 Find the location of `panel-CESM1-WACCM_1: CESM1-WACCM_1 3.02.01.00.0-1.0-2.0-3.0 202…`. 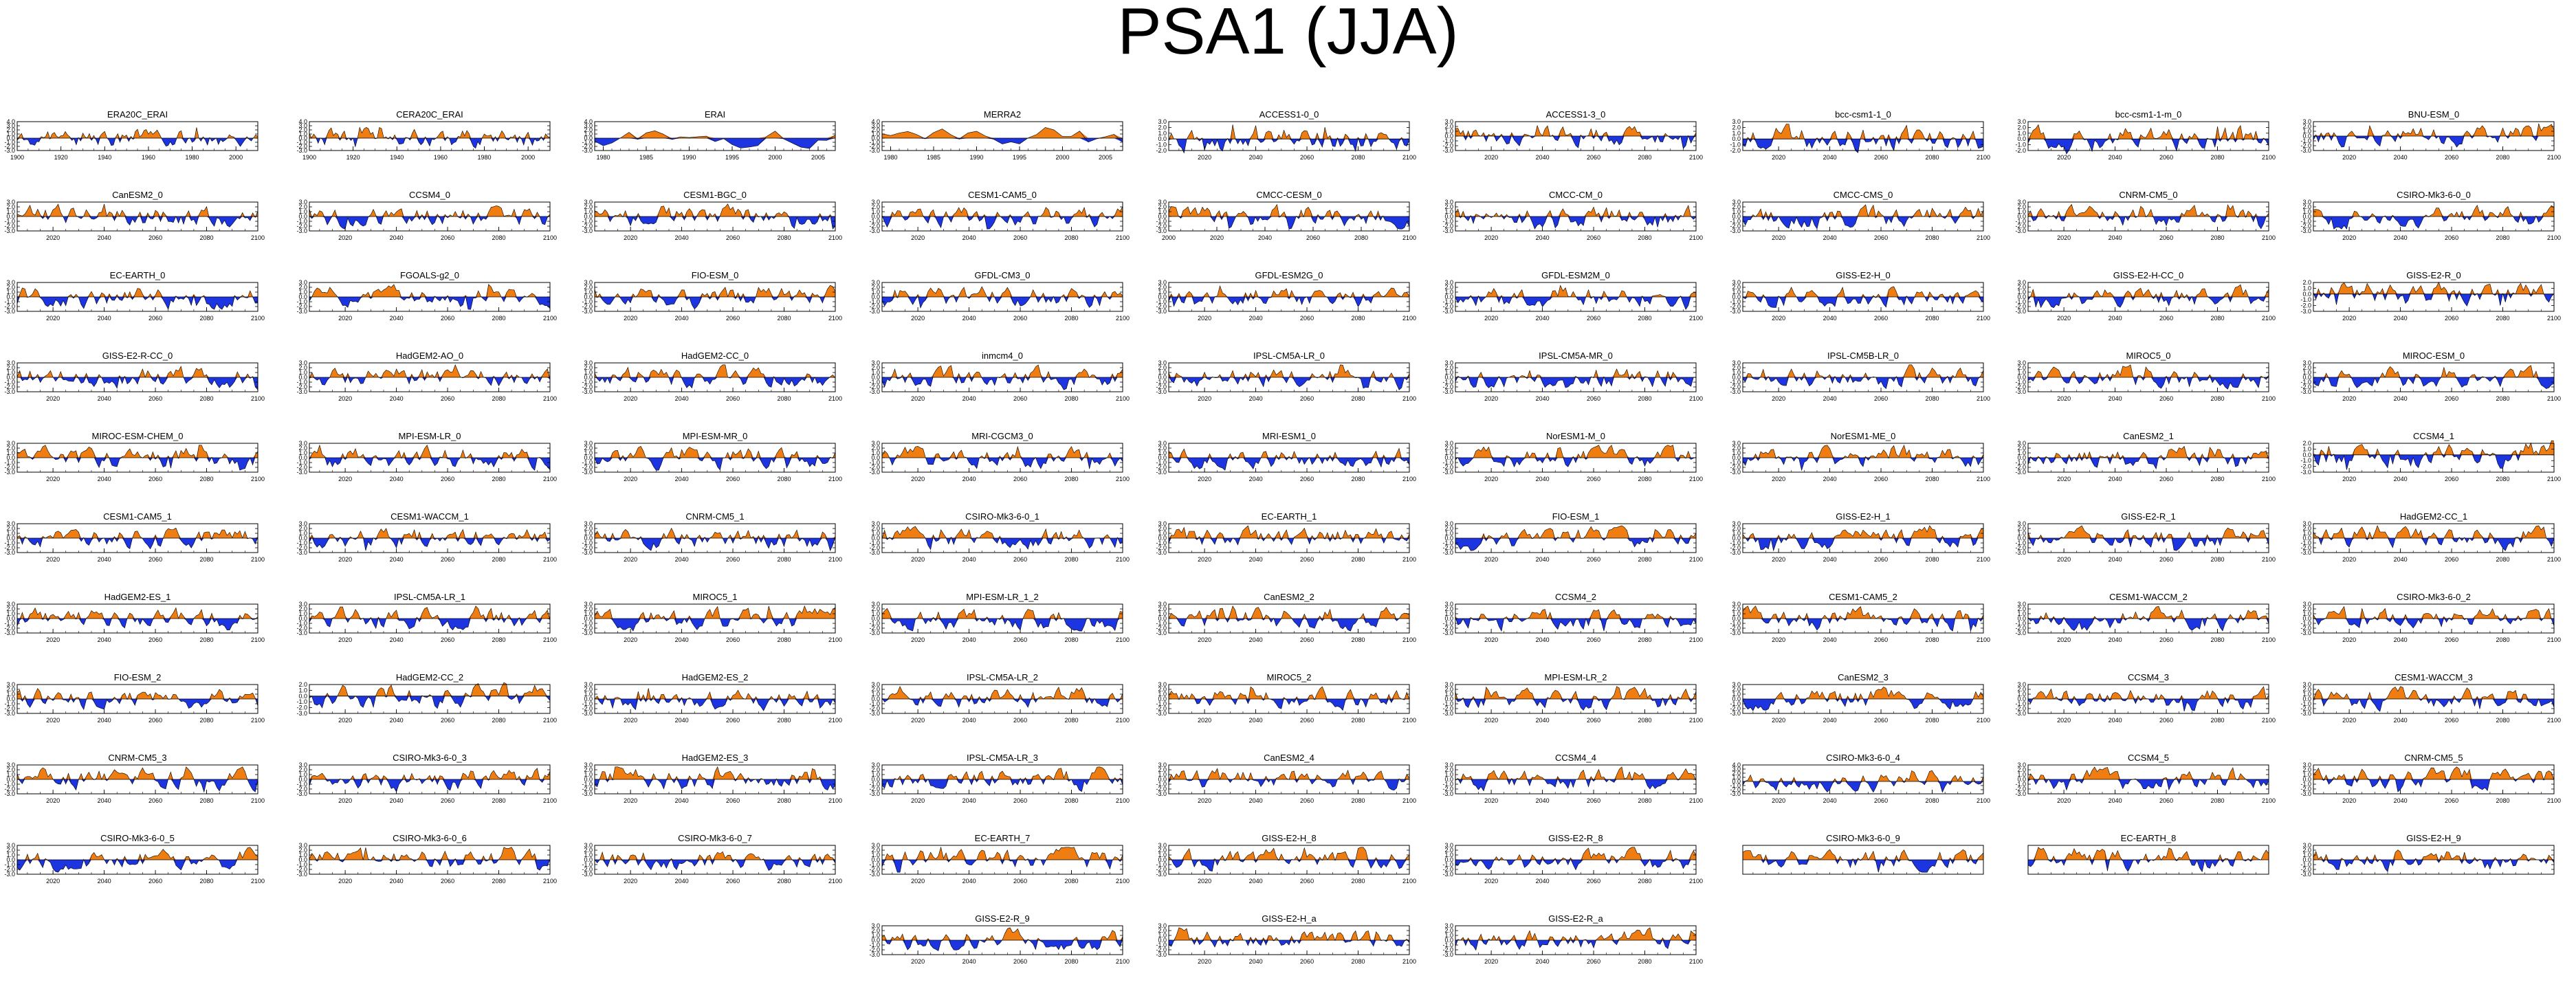

panel-CESM1-WACCM_1: CESM1-WACCM_1 3.02.01.00.0-1.0-2.0-3.0 202… is located at coordinates (426, 537).